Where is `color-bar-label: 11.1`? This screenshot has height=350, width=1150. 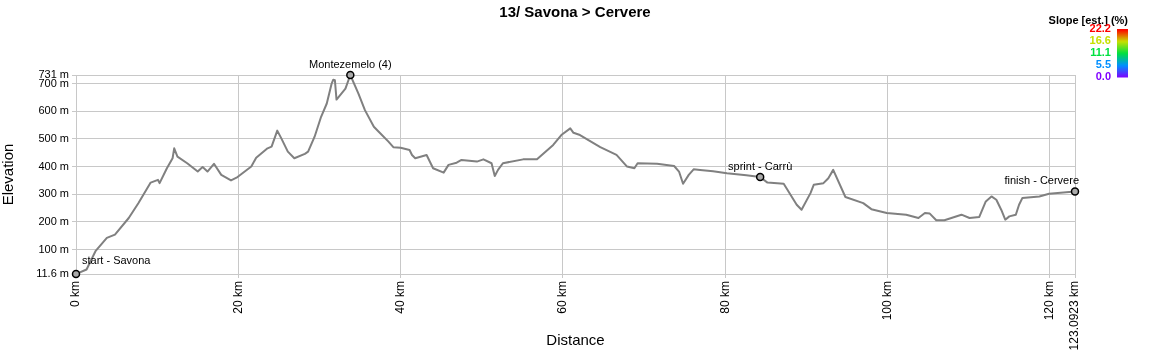
color-bar-label: 11.1 is located at coordinates (1100, 52).